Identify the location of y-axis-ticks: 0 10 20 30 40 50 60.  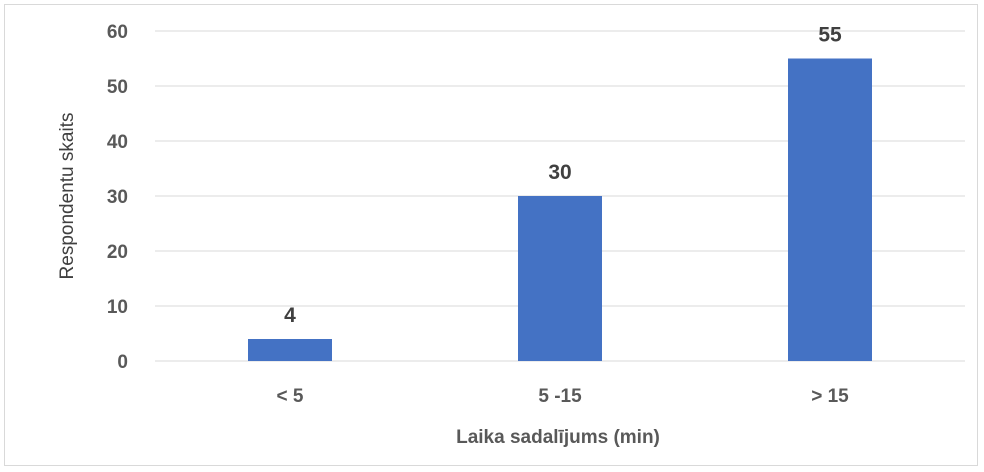
(117, 197).